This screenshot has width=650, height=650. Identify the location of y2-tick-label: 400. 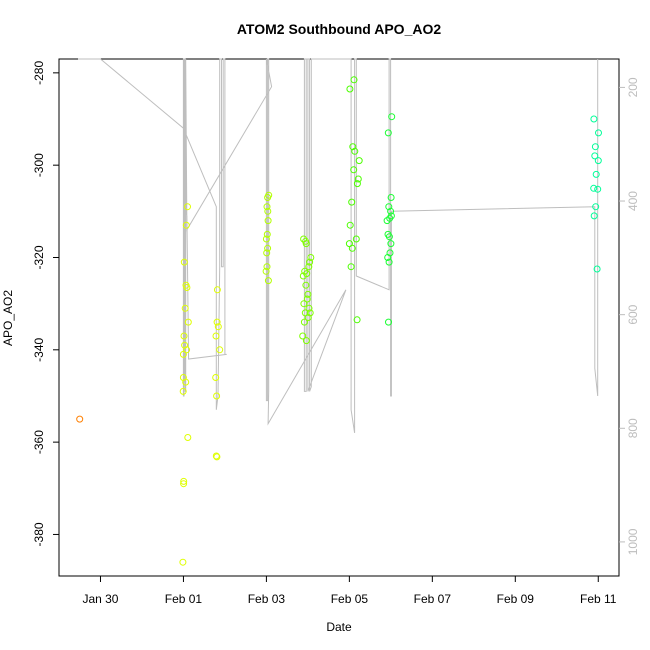
(633, 201).